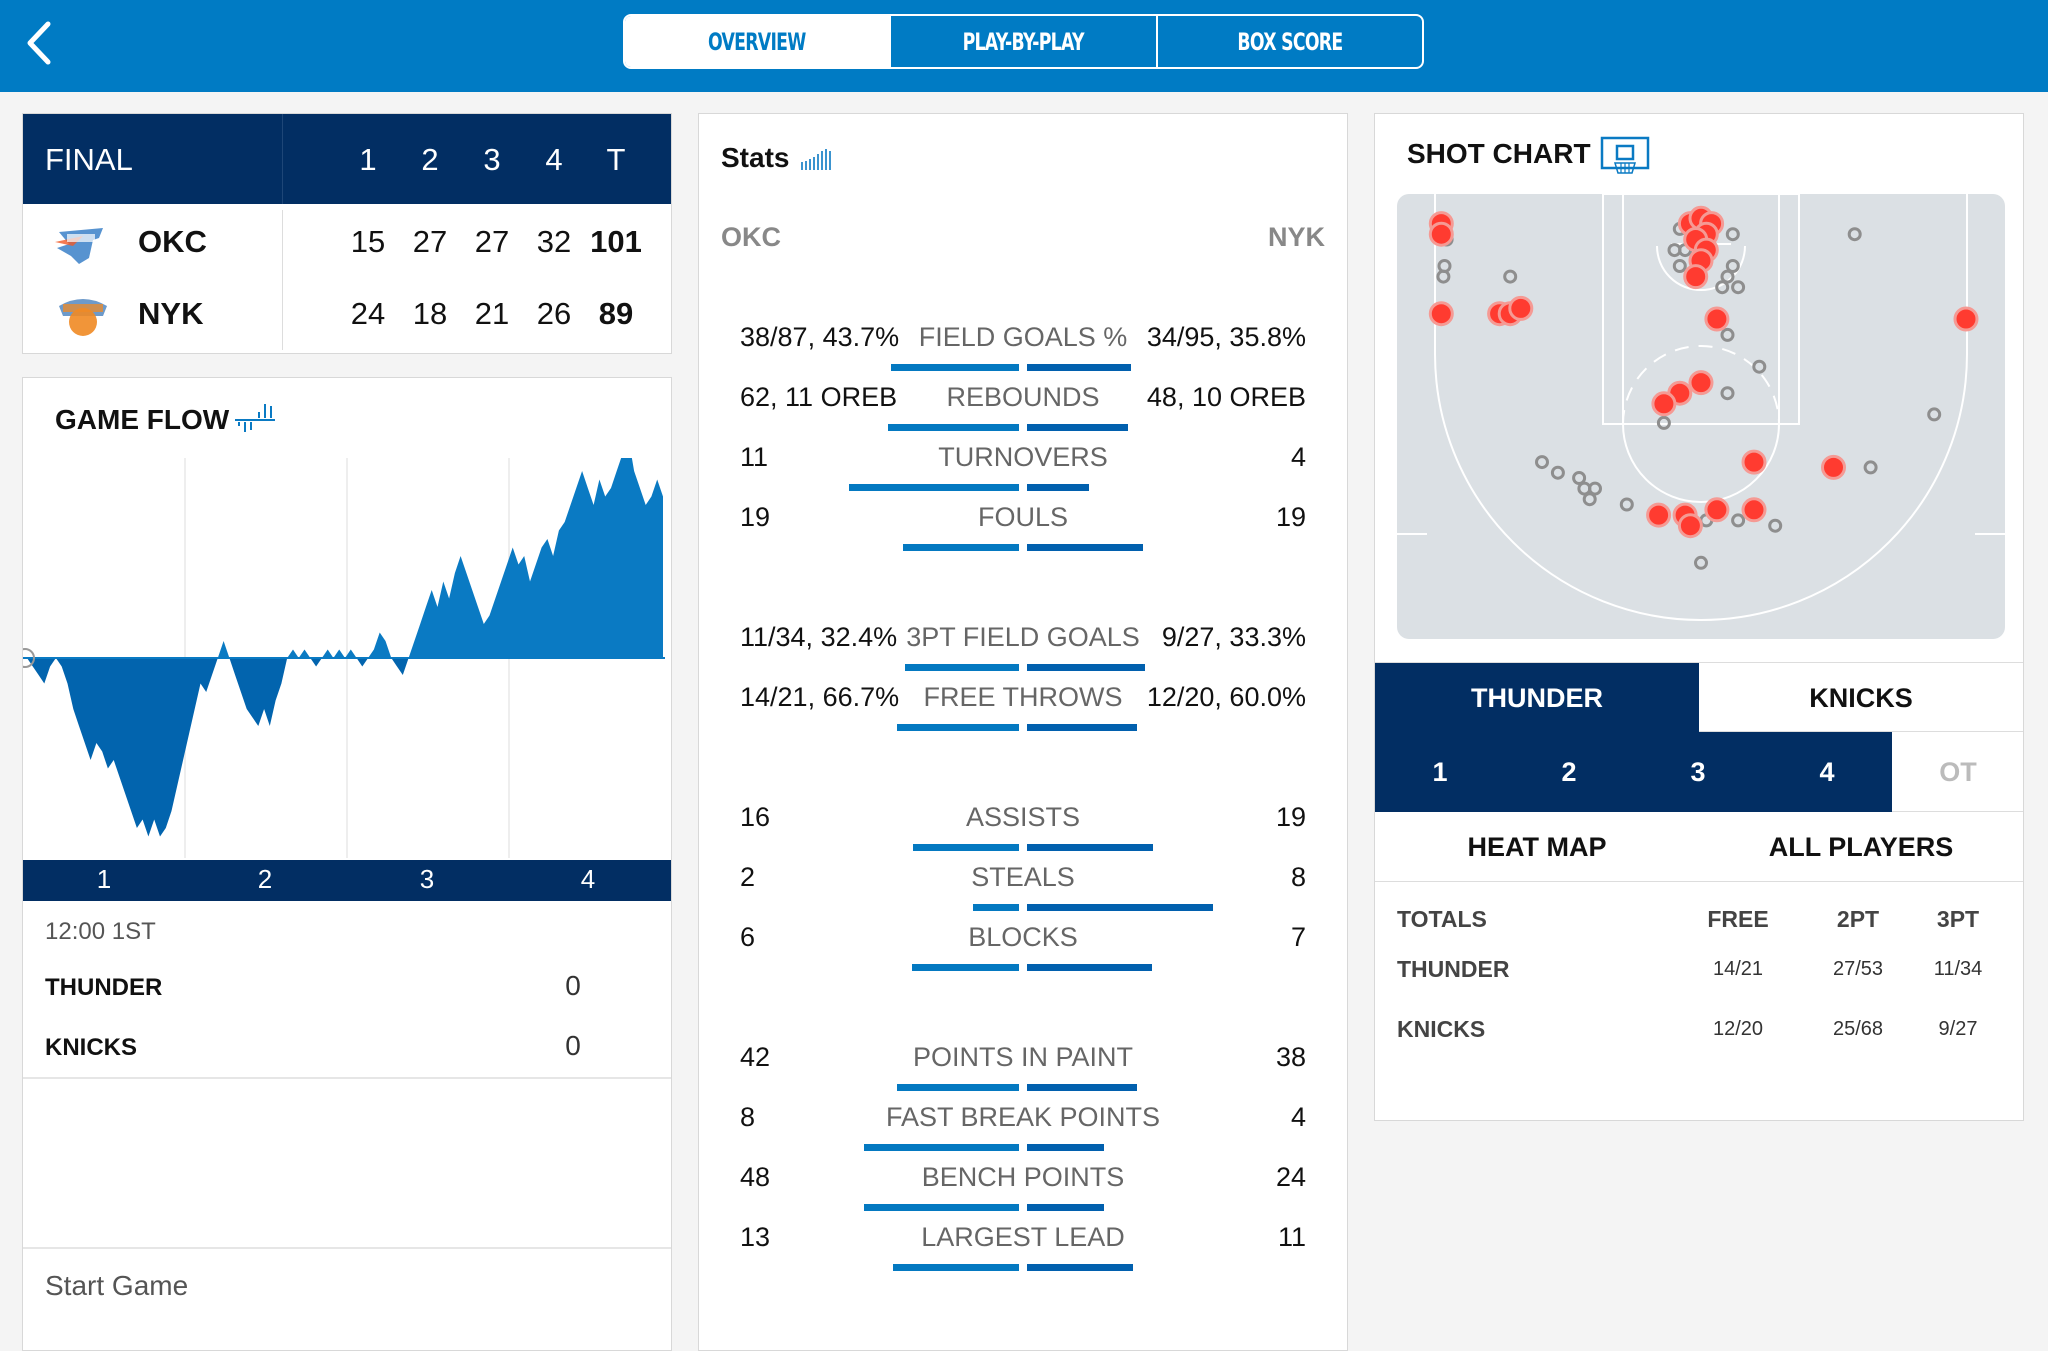 This screenshot has height=1351, width=2048. Describe the element at coordinates (751, 237) in the screenshot. I see `stats-left-team: OKC` at that location.